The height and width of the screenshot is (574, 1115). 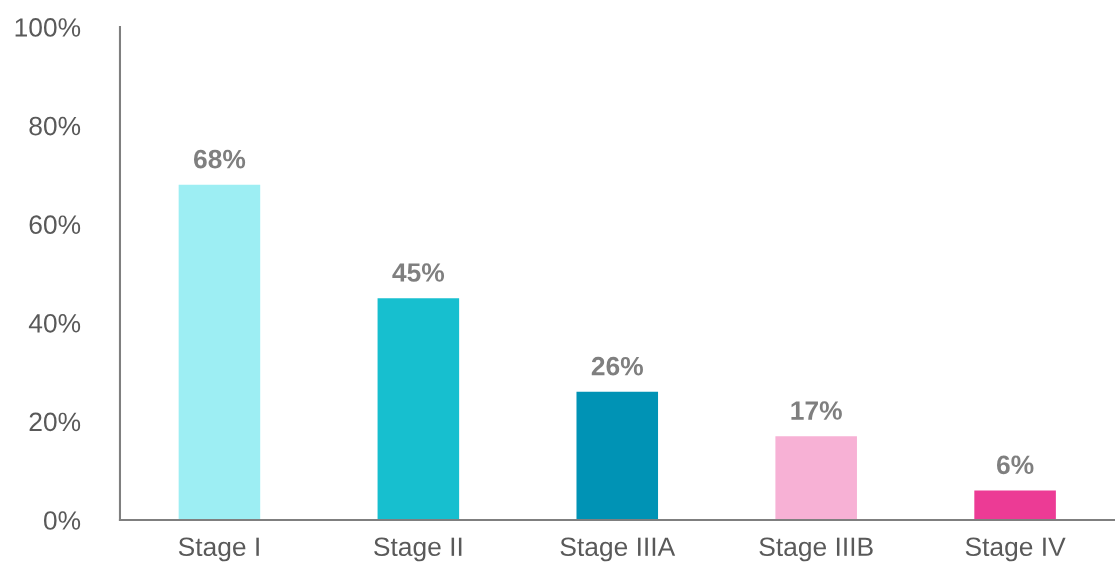 I want to click on y-tick-label: 80%, so click(x=55, y=126).